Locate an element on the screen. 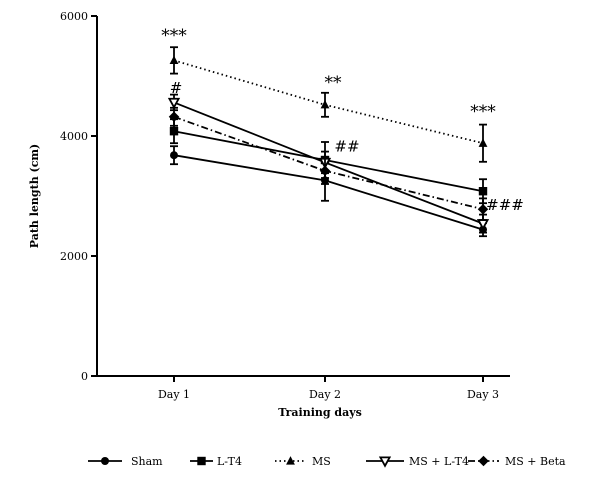 The image size is (600, 483). y-tick-label: 2000 is located at coordinates (74, 256).